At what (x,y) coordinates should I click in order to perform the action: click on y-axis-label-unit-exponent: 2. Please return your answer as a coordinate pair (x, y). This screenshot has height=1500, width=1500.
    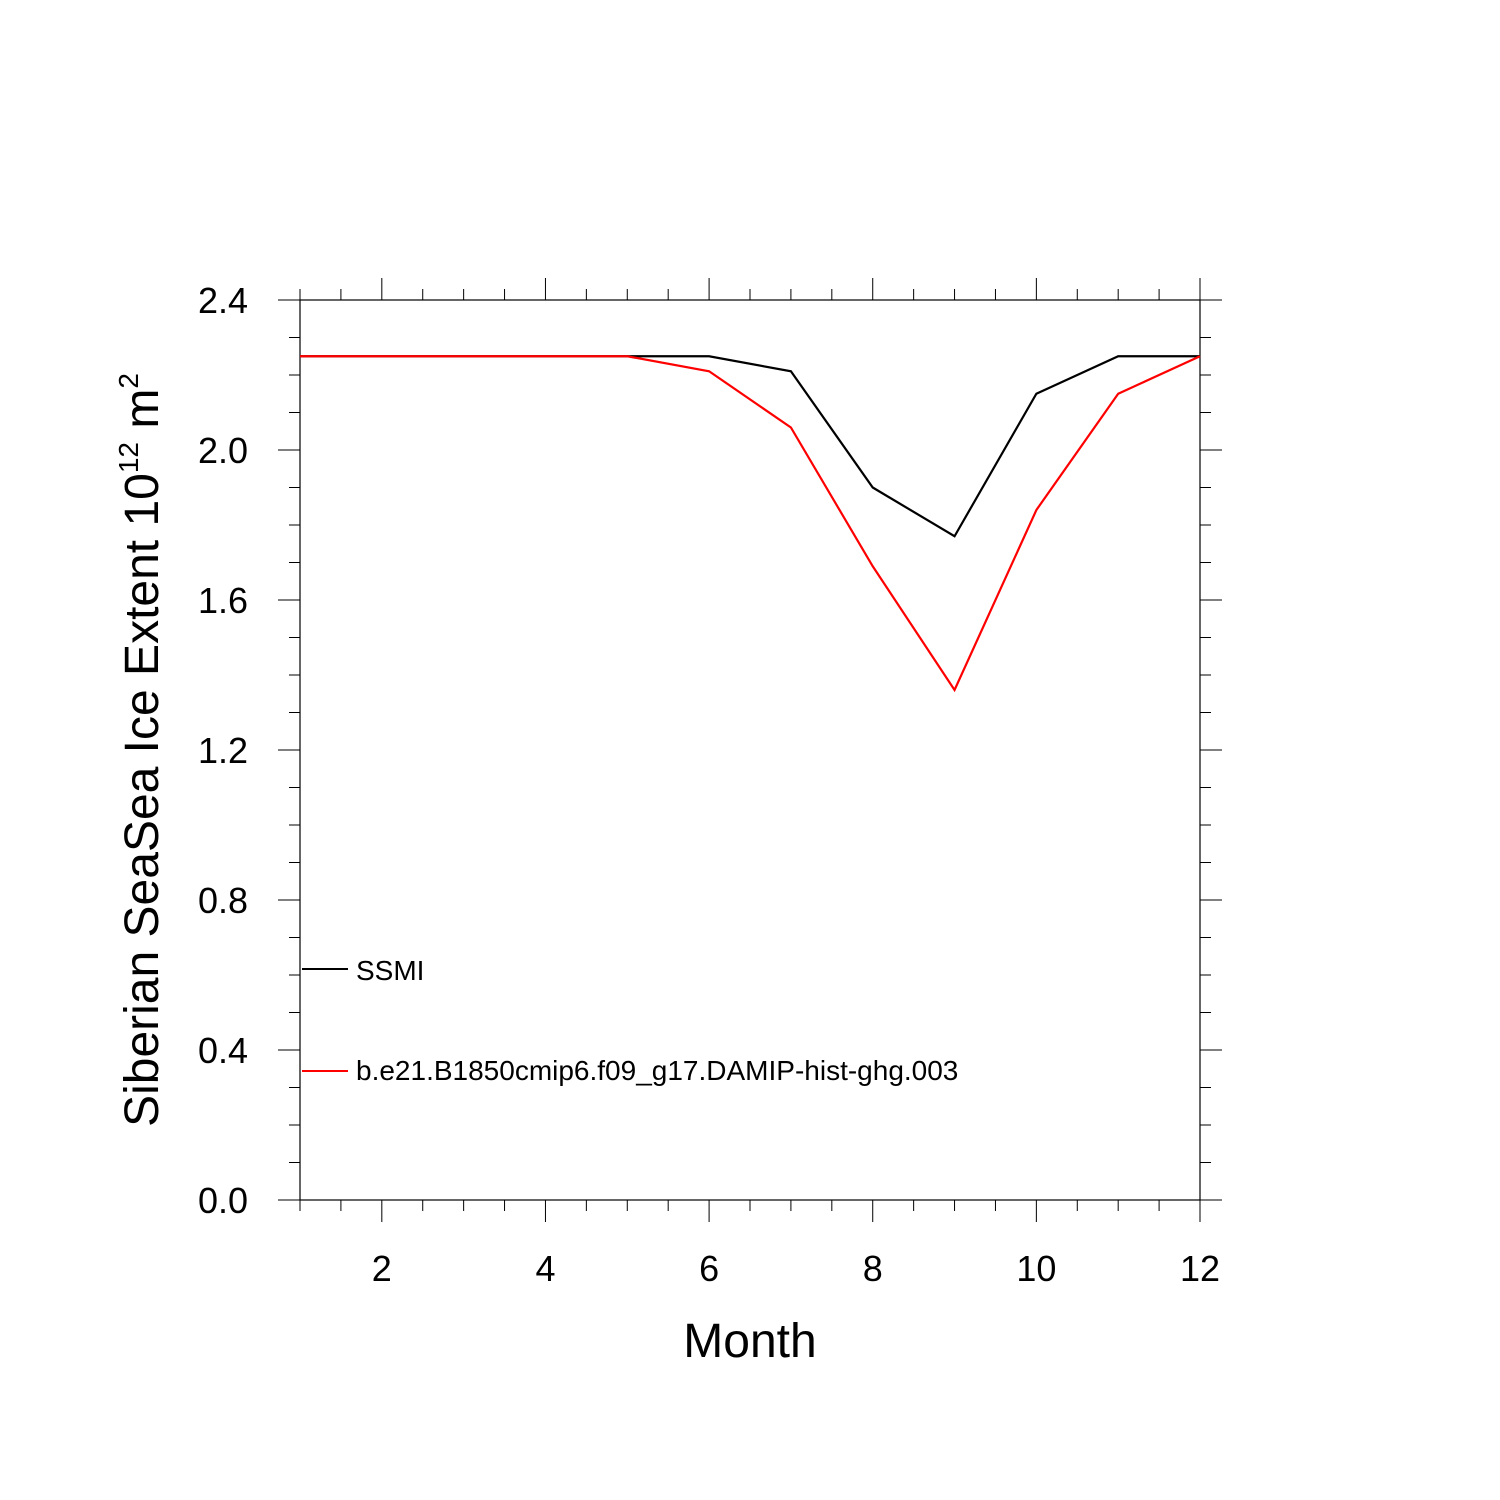
    Looking at the image, I should click on (128, 381).